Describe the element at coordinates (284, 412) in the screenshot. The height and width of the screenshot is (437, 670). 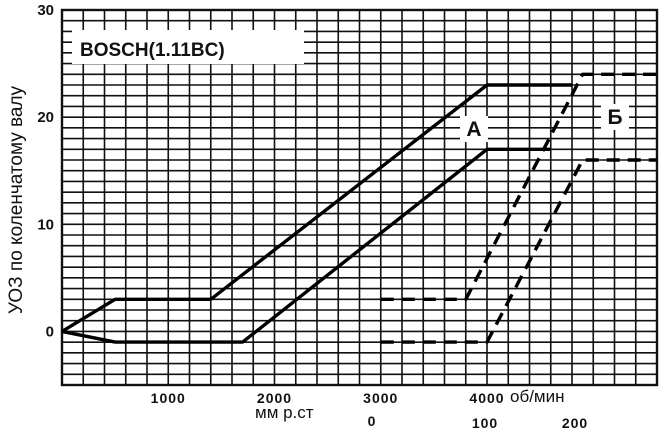
I see `vacuum-unit-label: мм р.ст` at that location.